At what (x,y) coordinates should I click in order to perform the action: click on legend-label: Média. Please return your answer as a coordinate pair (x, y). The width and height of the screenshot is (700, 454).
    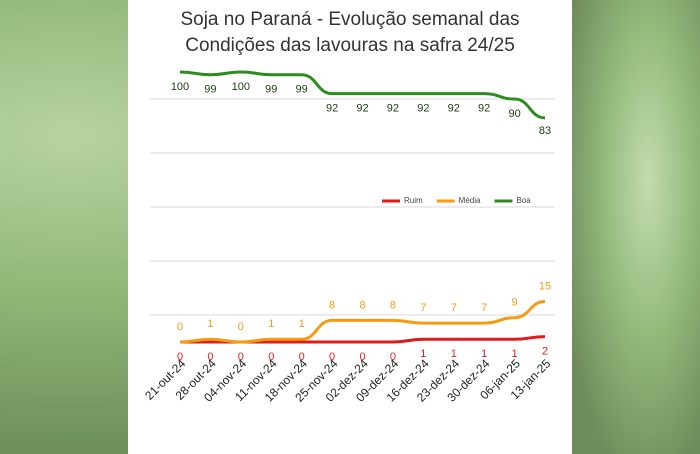
    Looking at the image, I should click on (470, 200).